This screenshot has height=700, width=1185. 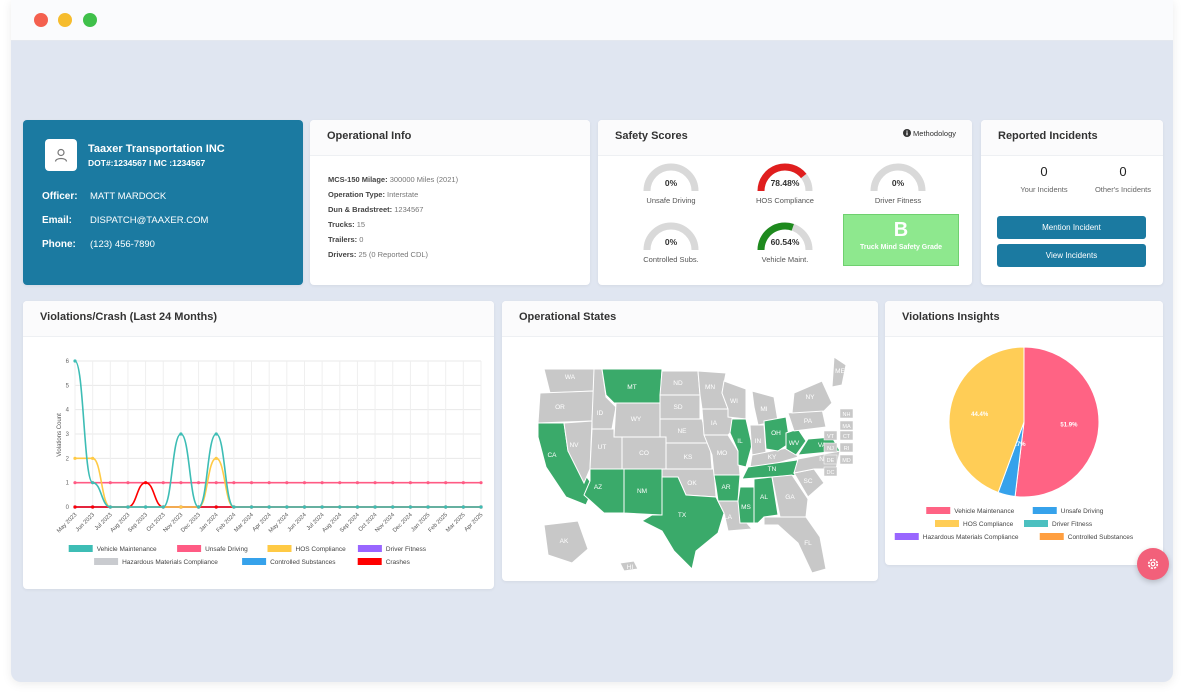 I want to click on x-tick-label: Mar 2025, so click(x=456, y=523).